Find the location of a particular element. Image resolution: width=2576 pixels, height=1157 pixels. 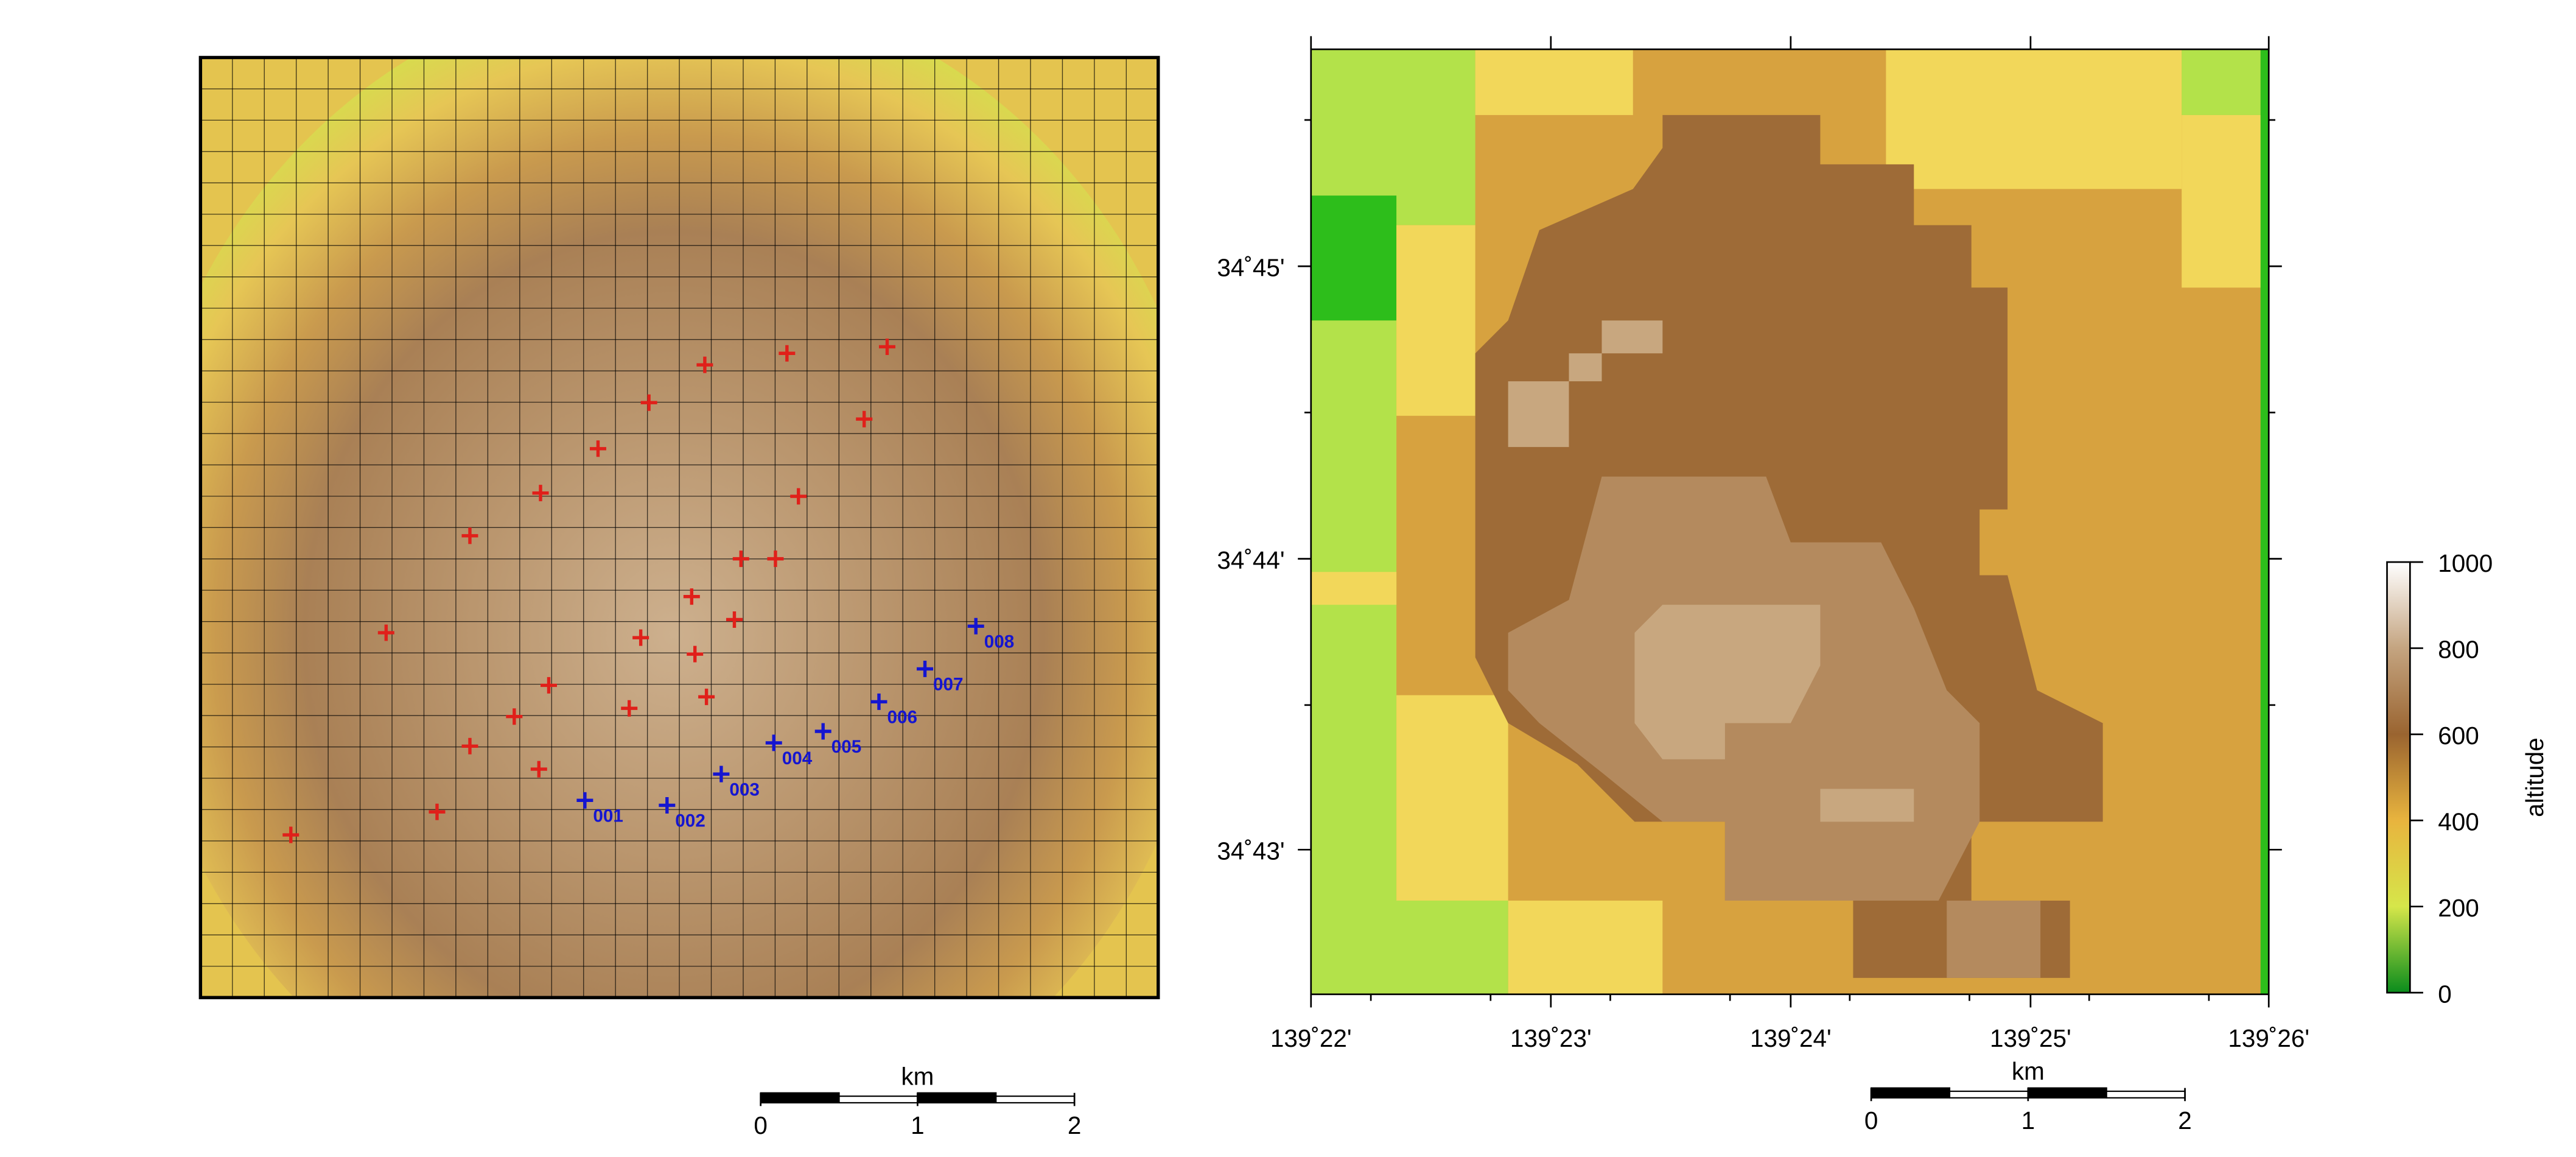

lon-tick-label: 139˚23' is located at coordinates (1551, 1038).